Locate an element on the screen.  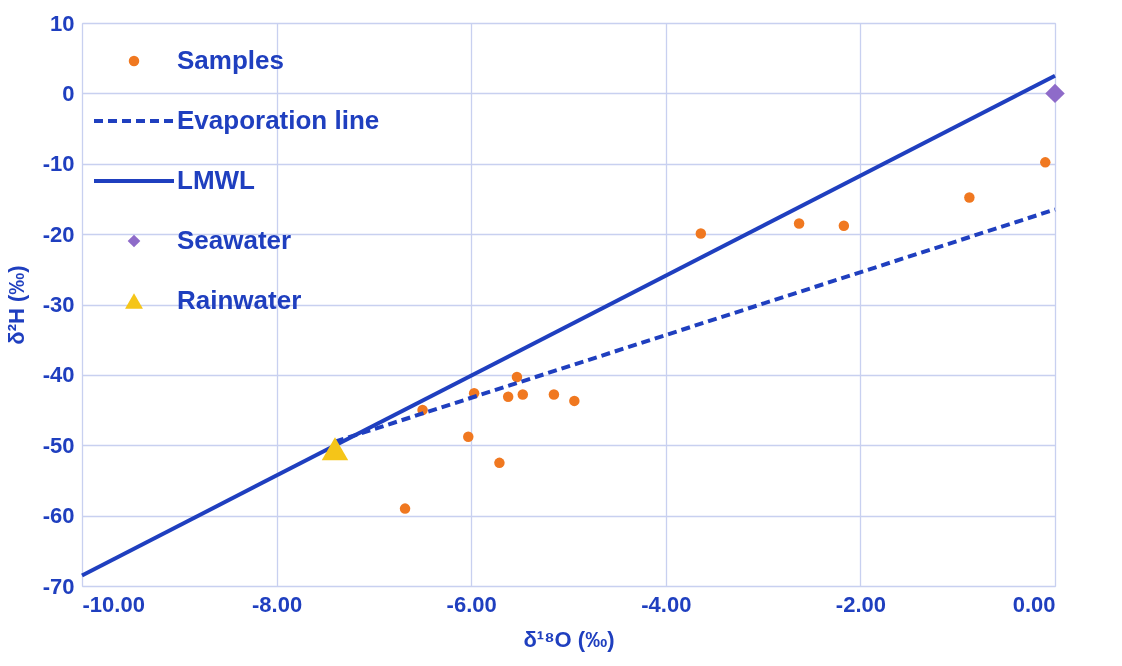
y-tick-label: -10 is located at coordinates (58, 164).